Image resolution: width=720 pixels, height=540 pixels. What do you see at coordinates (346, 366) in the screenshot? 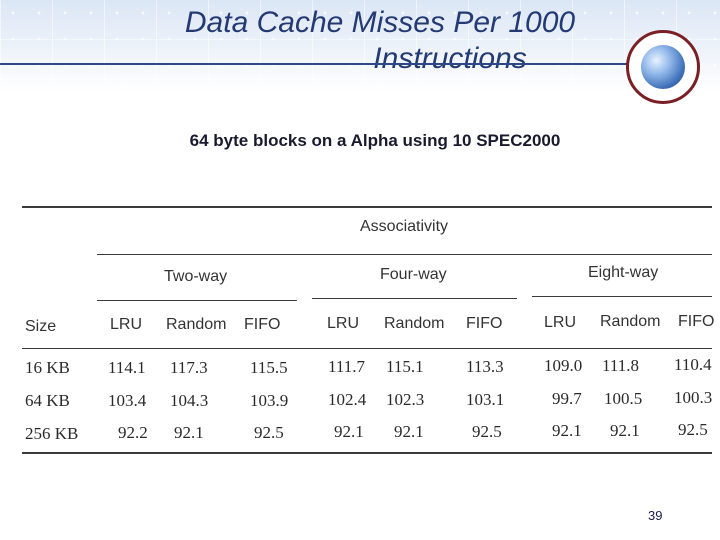
I see `table-cell: 111.7` at bounding box center [346, 366].